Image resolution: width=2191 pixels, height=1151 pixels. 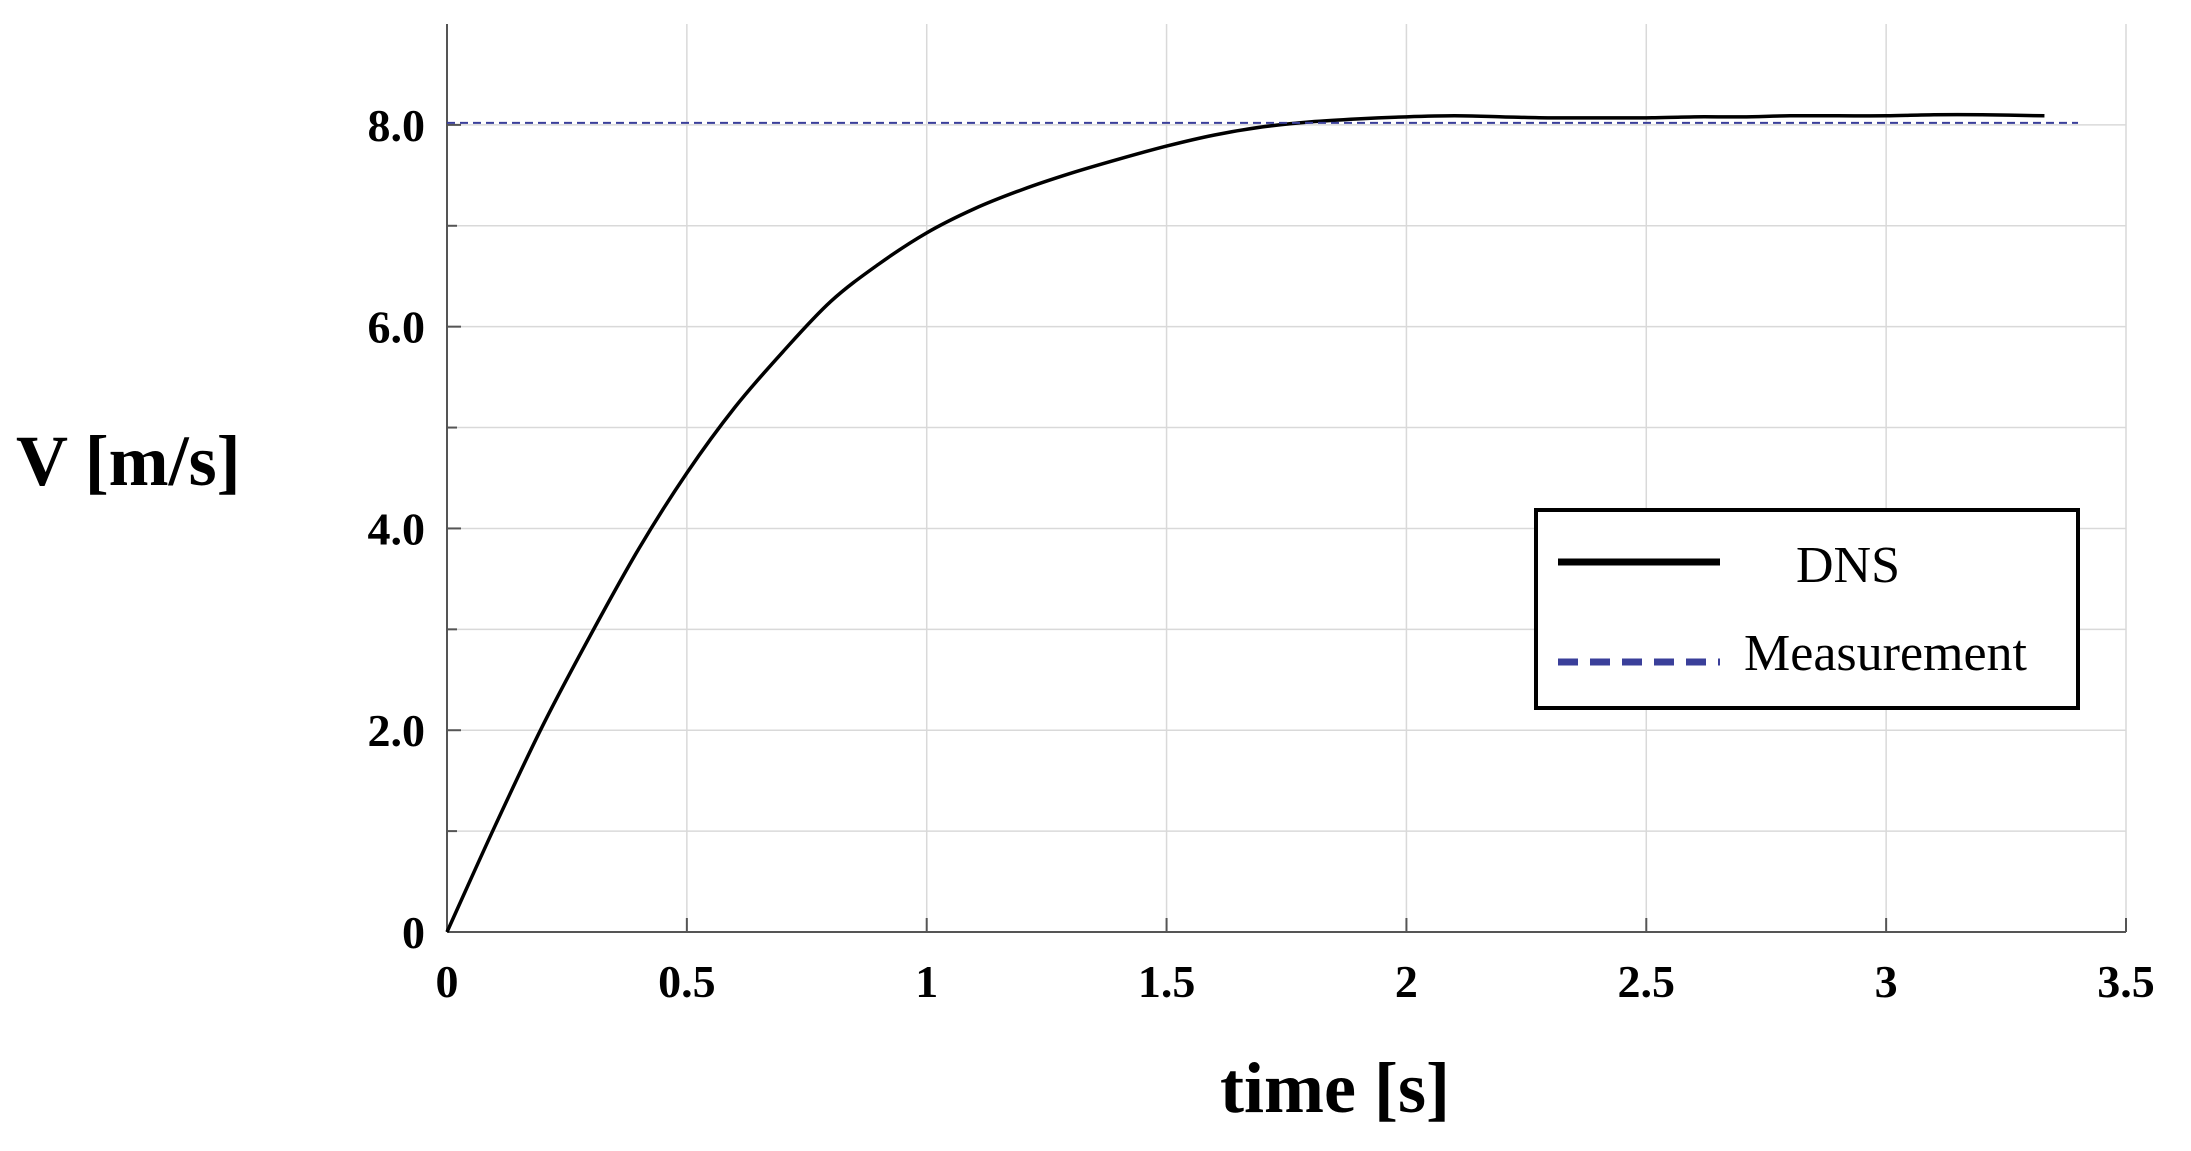 I want to click on x-tick-label: 2, so click(x=1406, y=981).